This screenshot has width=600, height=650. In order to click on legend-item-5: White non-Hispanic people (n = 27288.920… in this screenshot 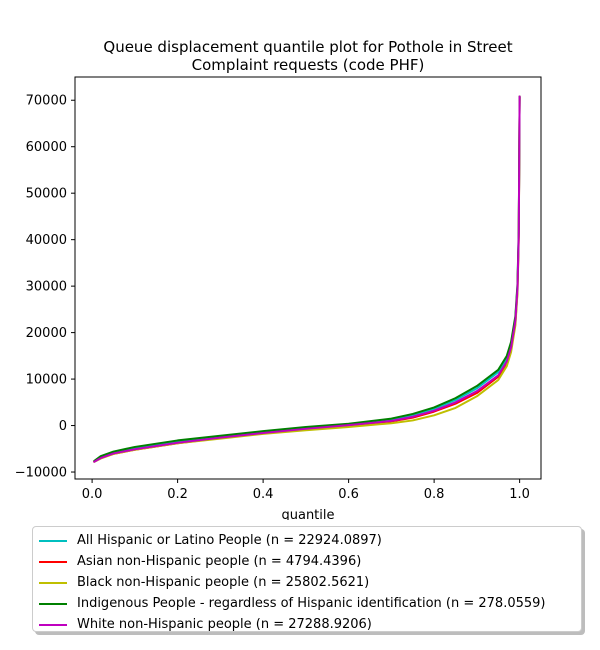, I will do `click(310, 624)`.